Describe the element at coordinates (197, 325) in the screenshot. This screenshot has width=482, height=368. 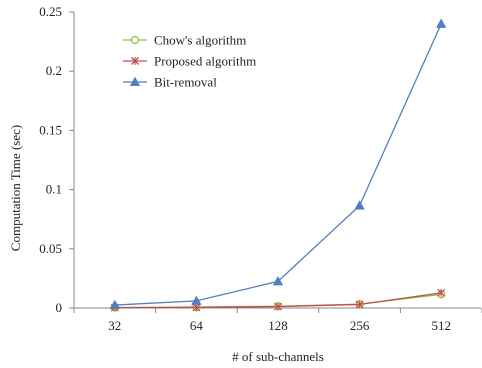
I see `x-tick-label: 64` at that location.